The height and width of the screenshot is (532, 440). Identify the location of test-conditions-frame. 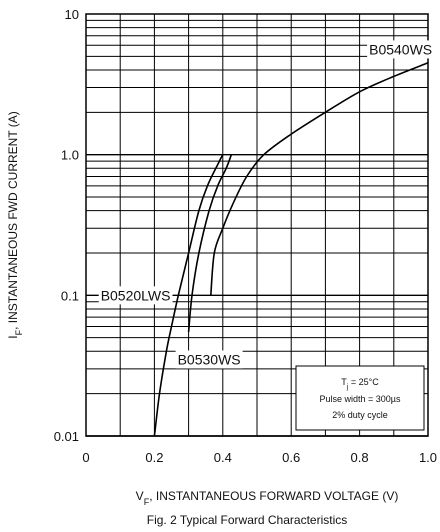
(360, 398).